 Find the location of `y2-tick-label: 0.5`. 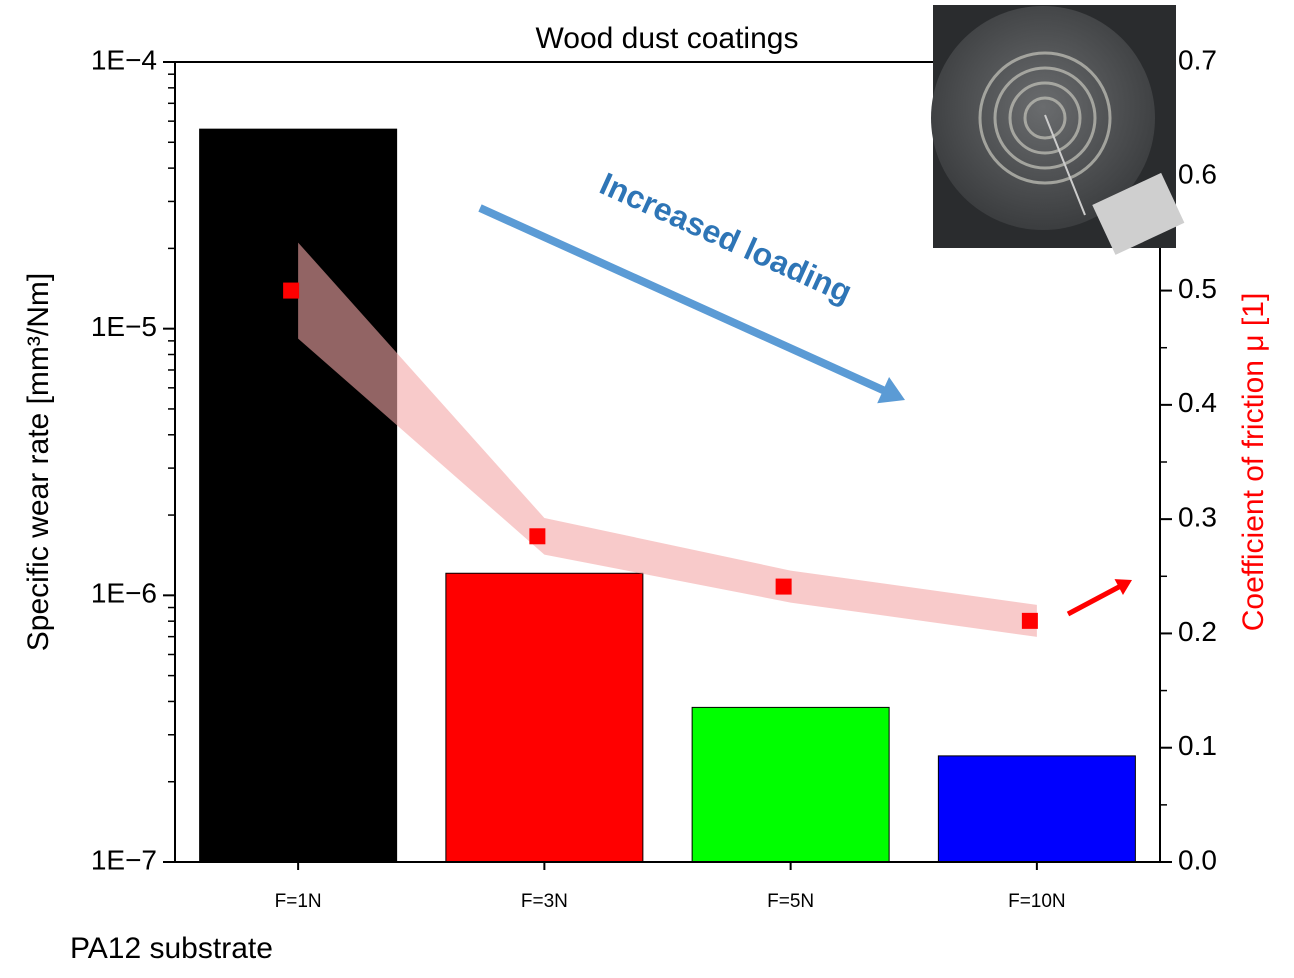

y2-tick-label: 0.5 is located at coordinates (1197, 288).